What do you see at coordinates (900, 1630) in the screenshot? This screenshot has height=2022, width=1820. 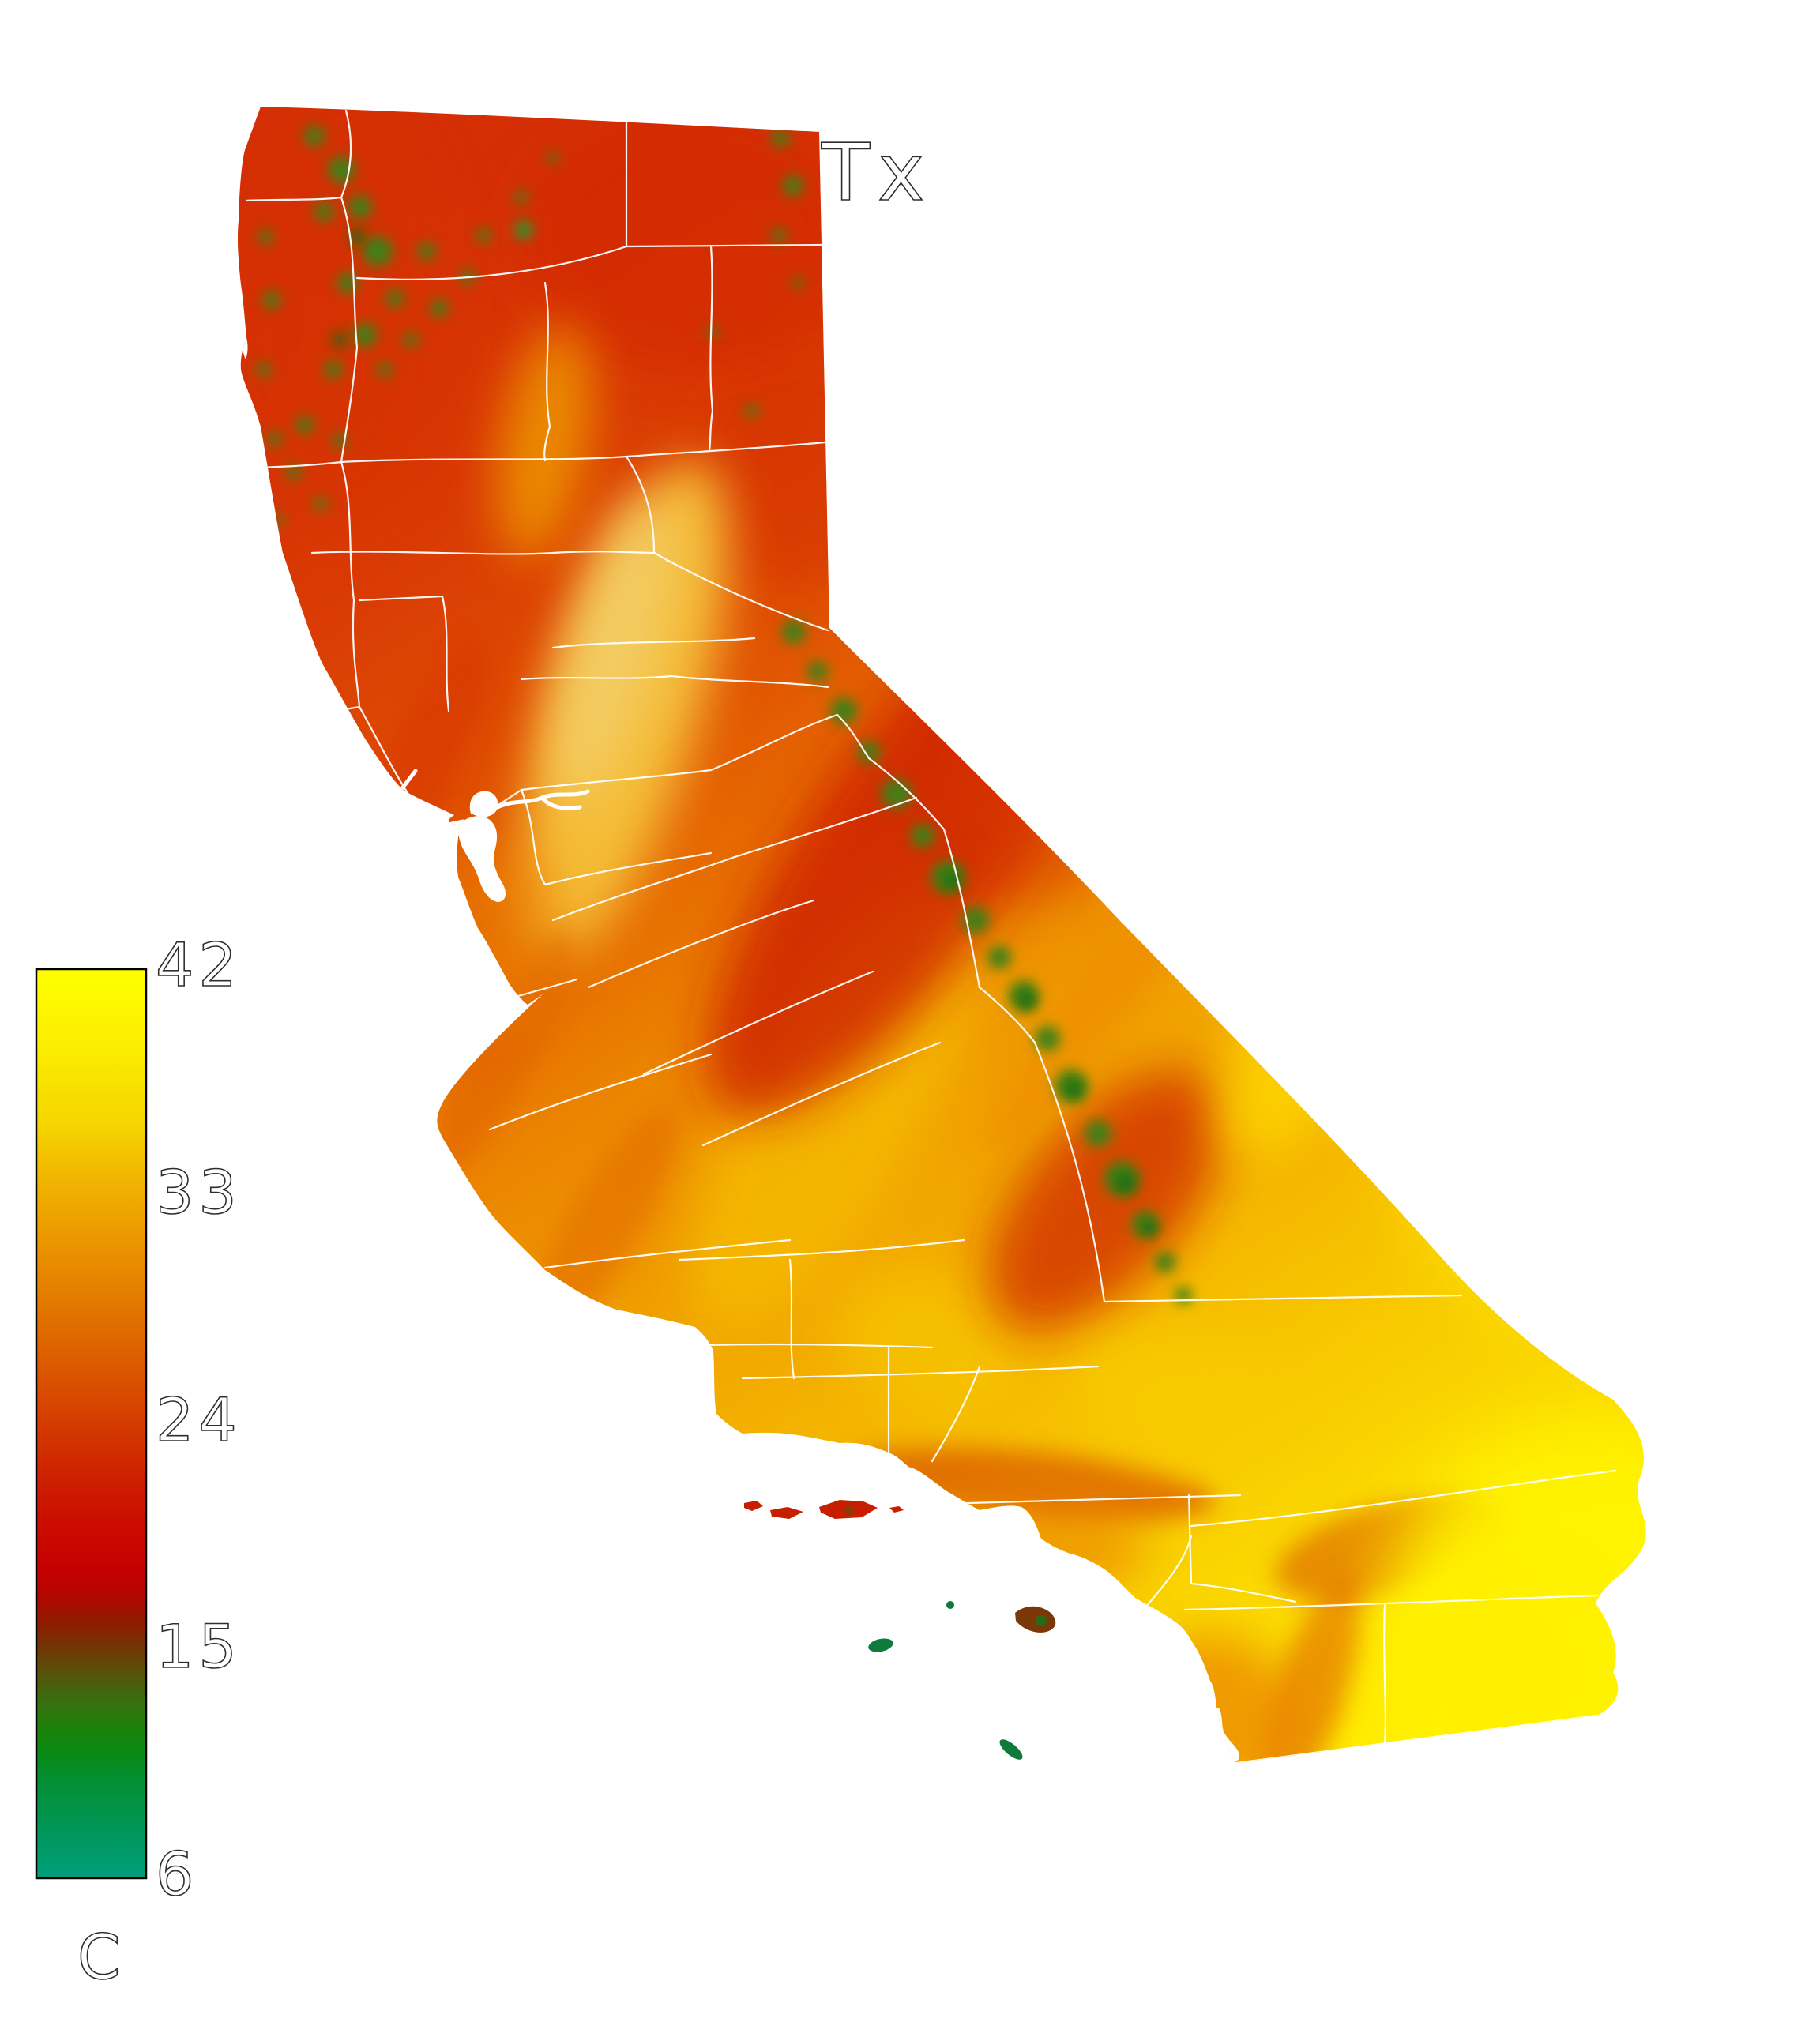 I see `channel-islands` at bounding box center [900, 1630].